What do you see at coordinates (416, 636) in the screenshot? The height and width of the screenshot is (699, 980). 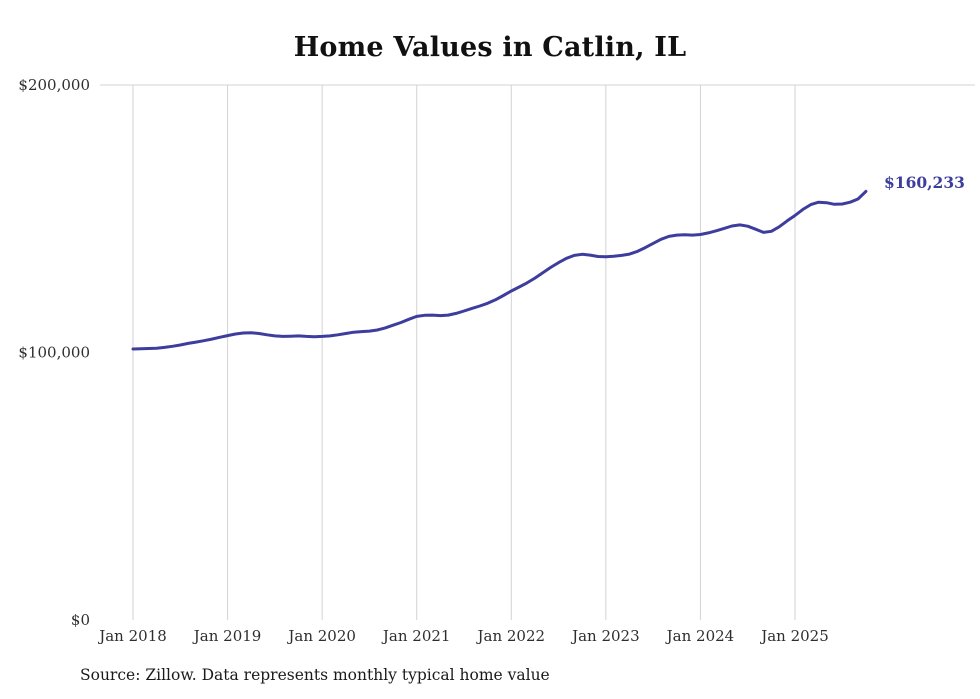 I see `x-tick-label: Jan 2021` at bounding box center [416, 636].